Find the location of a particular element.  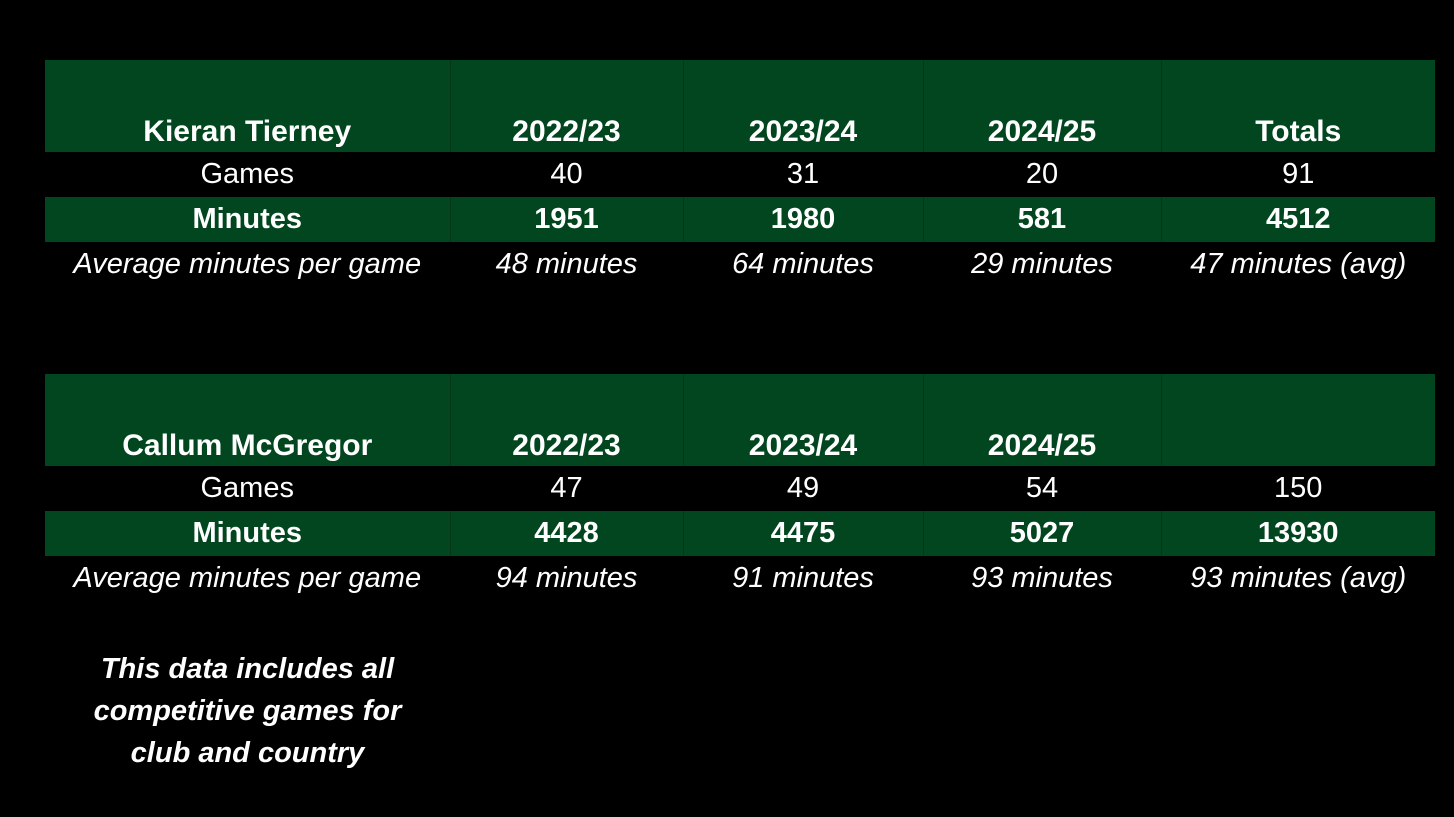

player-name: Kieran Tierney is located at coordinates (247, 106).